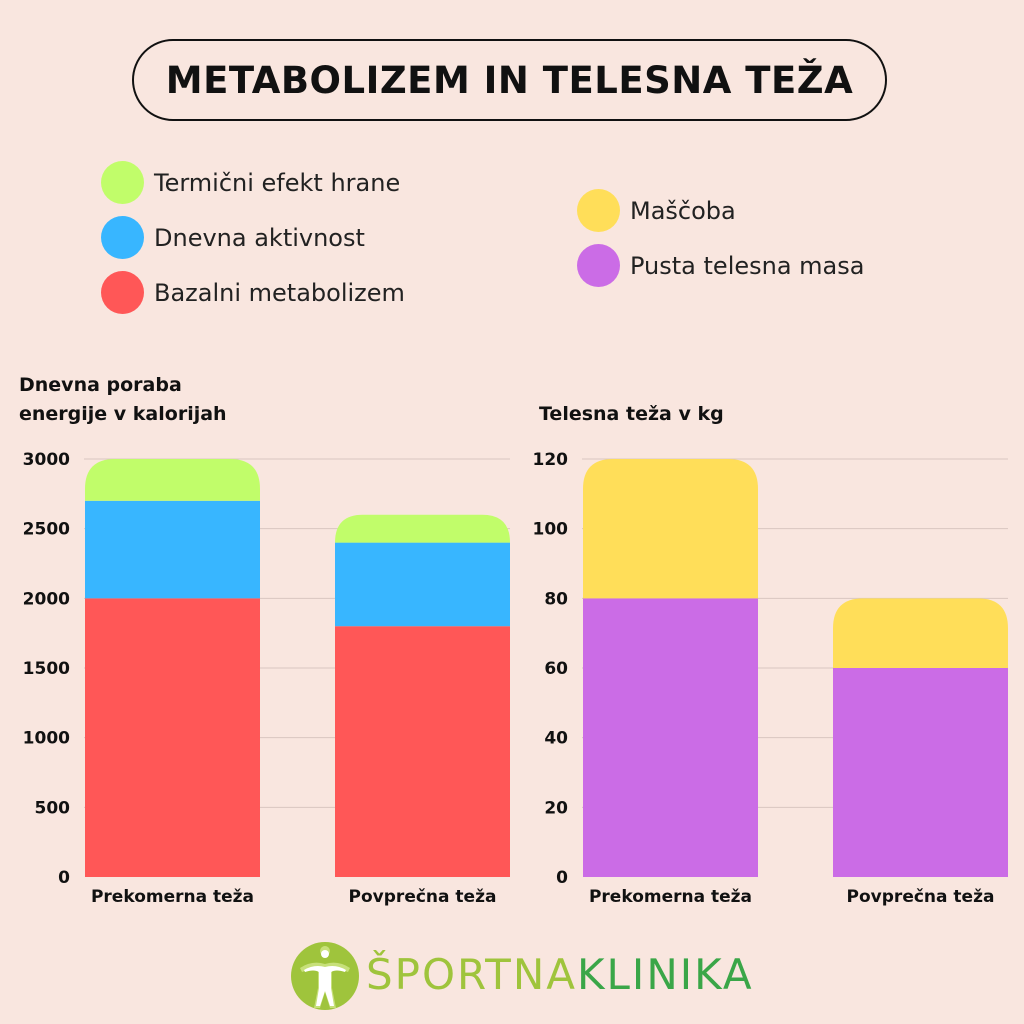  I want to click on legend-label: Maščoba, so click(683, 210).